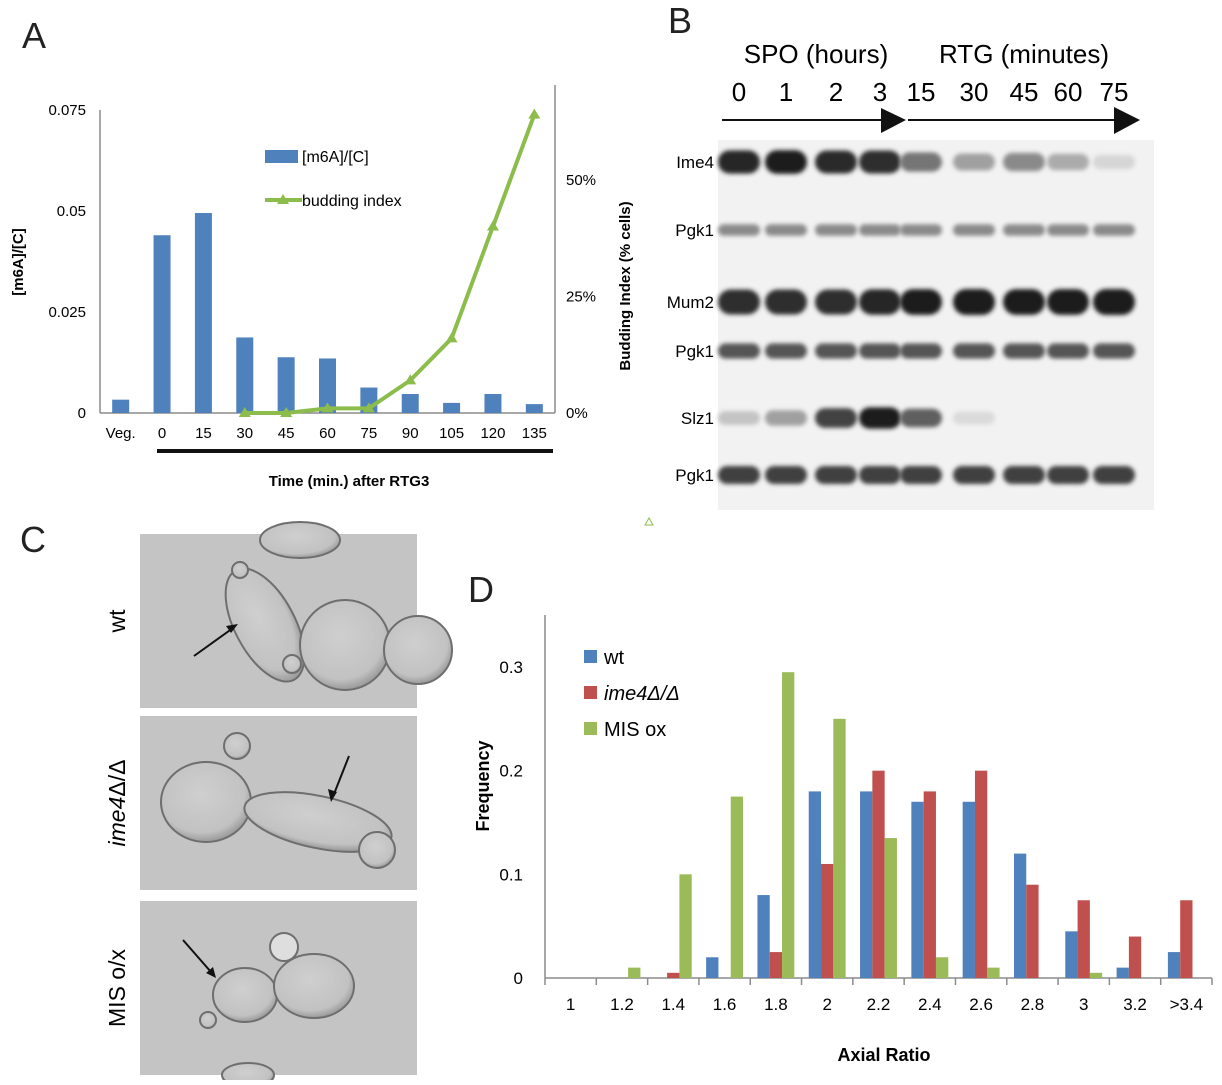  Describe the element at coordinates (117, 803) in the screenshot. I see `micrograph-label-ime4: ime4Δ/Δ` at that location.